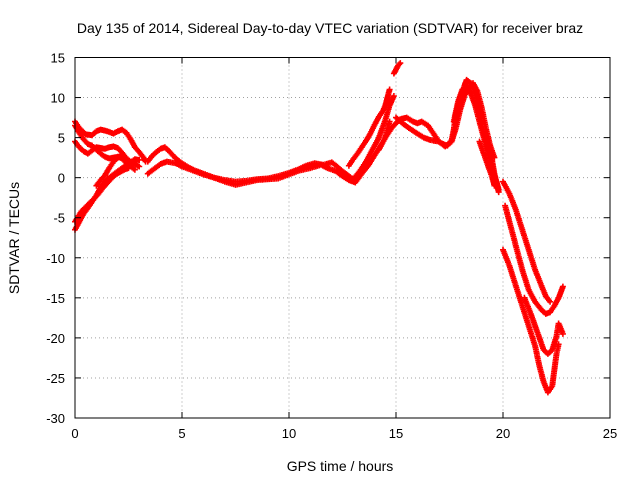 The width and height of the screenshot is (640, 480). What do you see at coordinates (55, 418) in the screenshot?
I see `y-tick-label: -30` at bounding box center [55, 418].